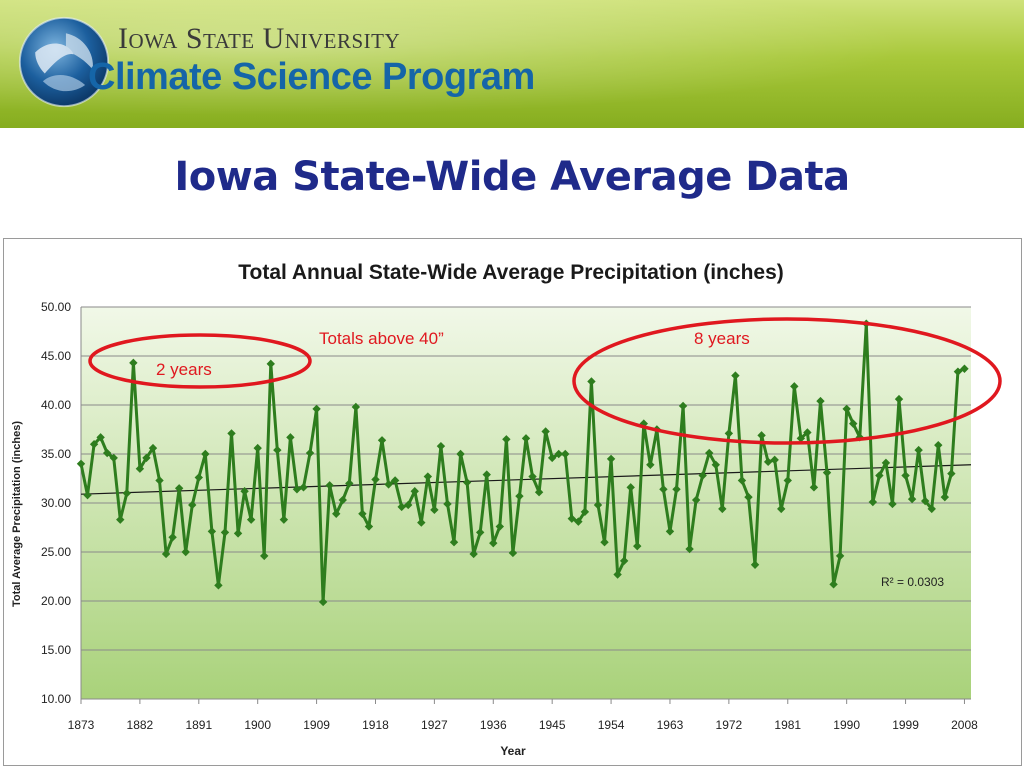 The width and height of the screenshot is (1024, 768). I want to click on y-tick-label: 15.00, so click(56, 650).